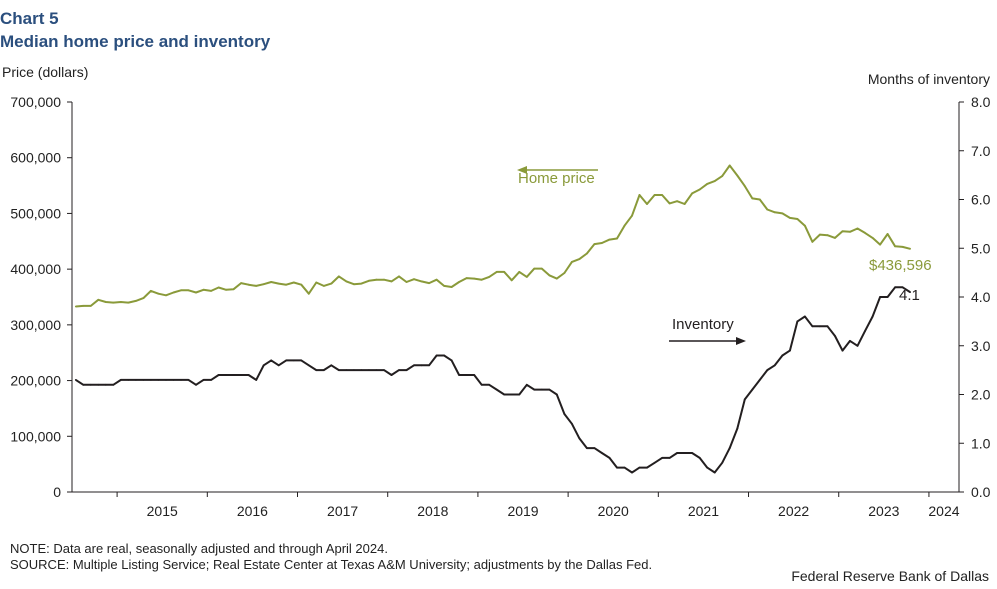 The image size is (997, 589). Describe the element at coordinates (135, 41) in the screenshot. I see `chart-title: Median home price and inventory` at that location.